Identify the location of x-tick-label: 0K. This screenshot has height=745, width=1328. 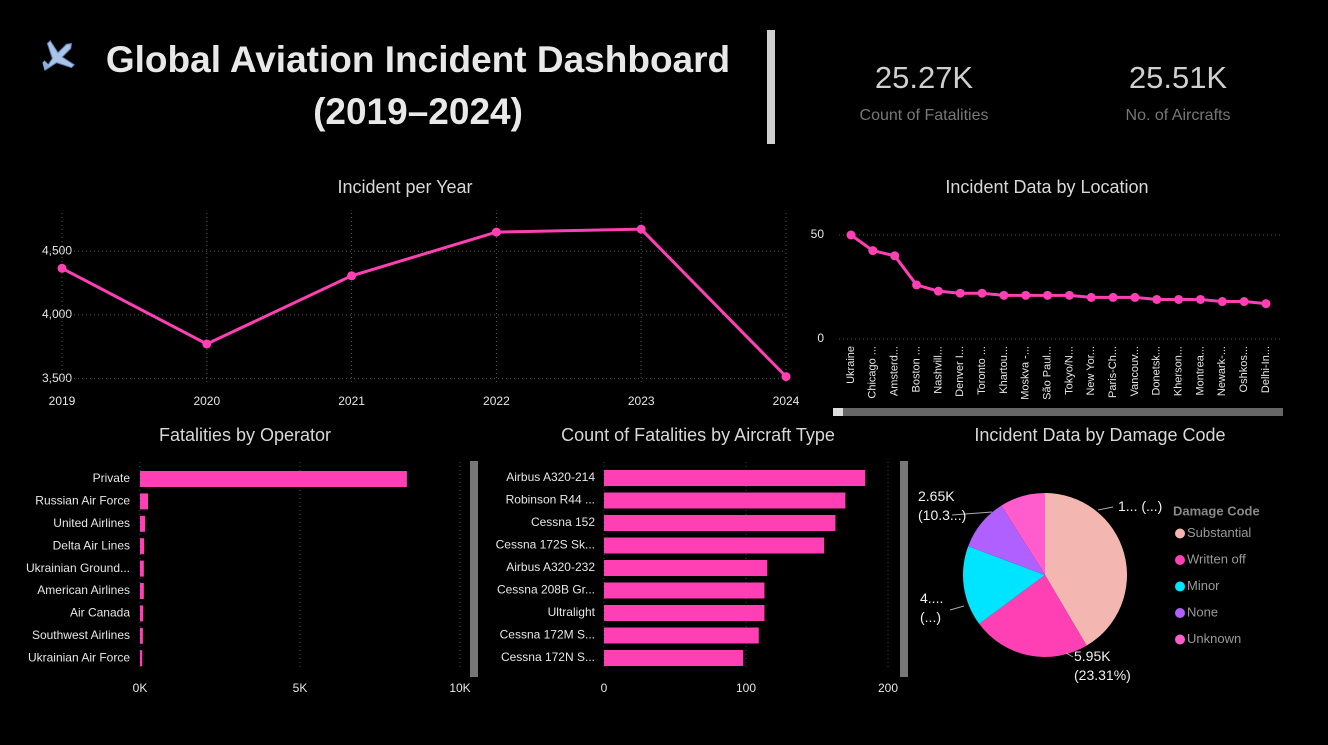
(140, 688).